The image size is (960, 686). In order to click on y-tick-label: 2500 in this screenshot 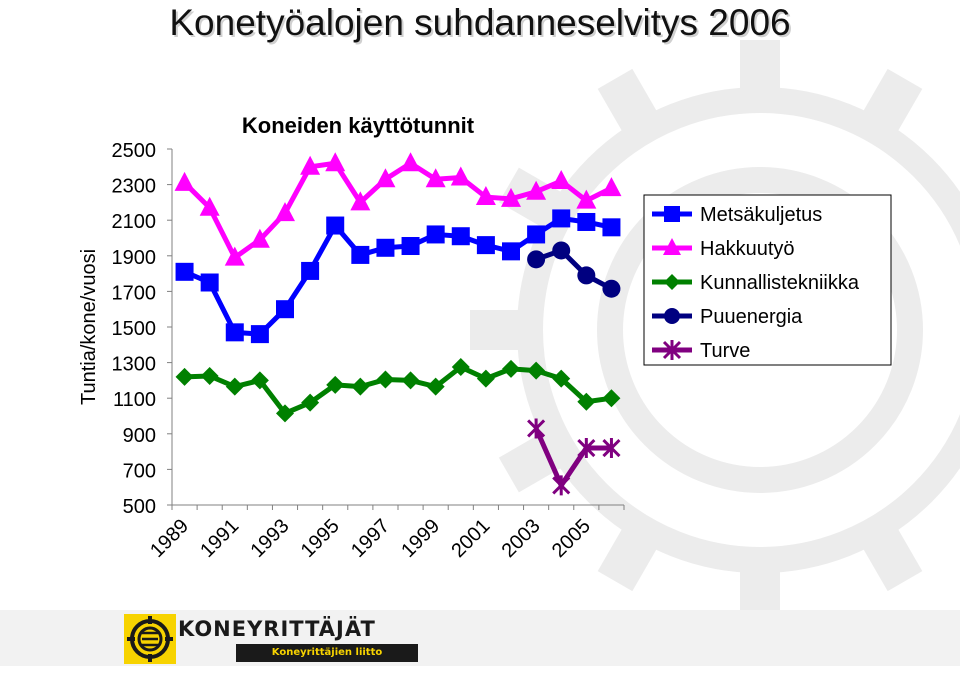, I will do `click(134, 151)`.